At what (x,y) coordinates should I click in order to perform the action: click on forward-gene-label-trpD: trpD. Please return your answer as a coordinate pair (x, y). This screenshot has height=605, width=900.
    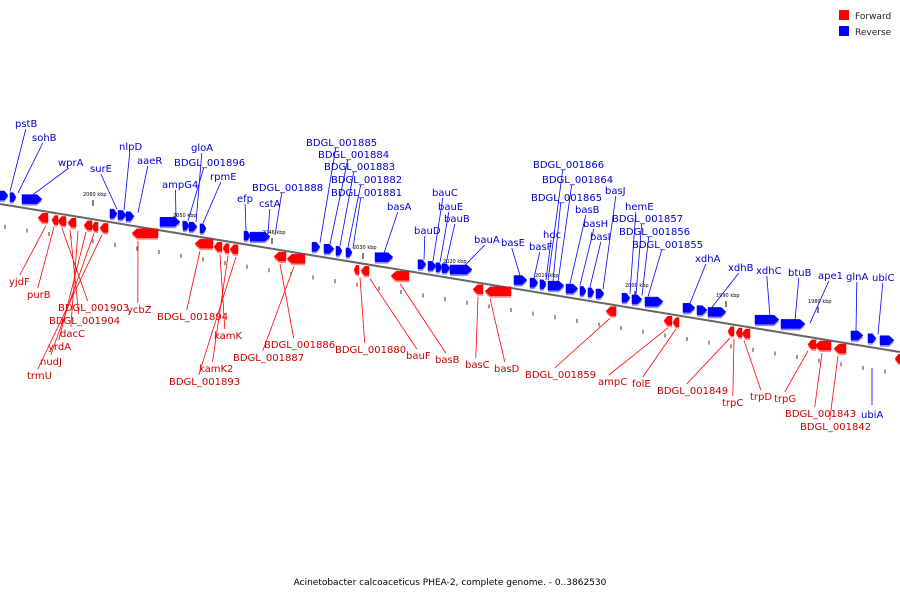
    Looking at the image, I should click on (761, 397).